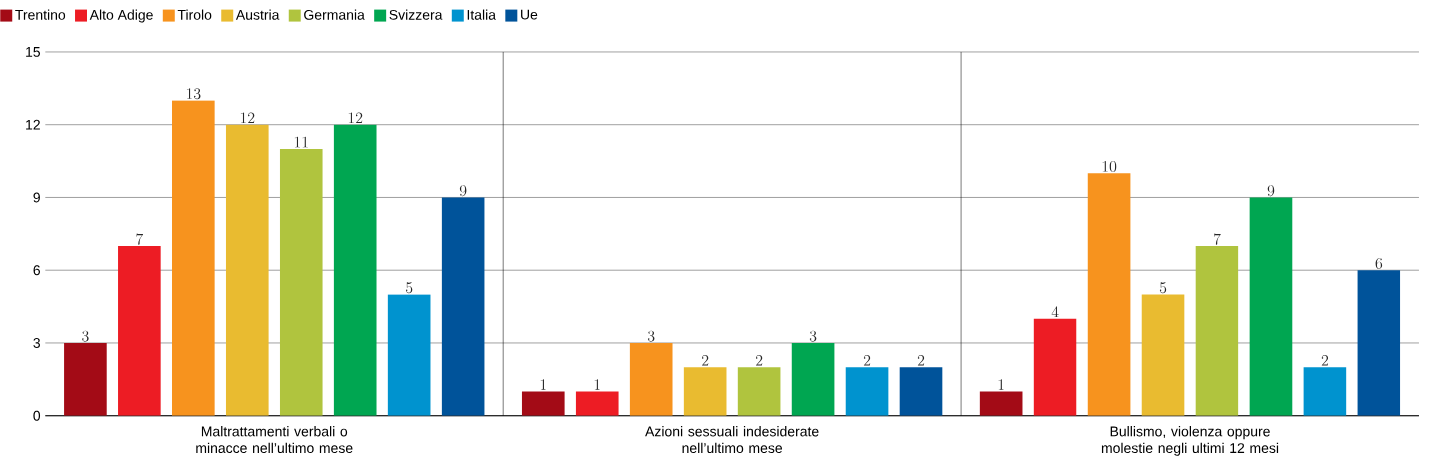  What do you see at coordinates (257, 14) in the screenshot?
I see `legend-label: Austria` at bounding box center [257, 14].